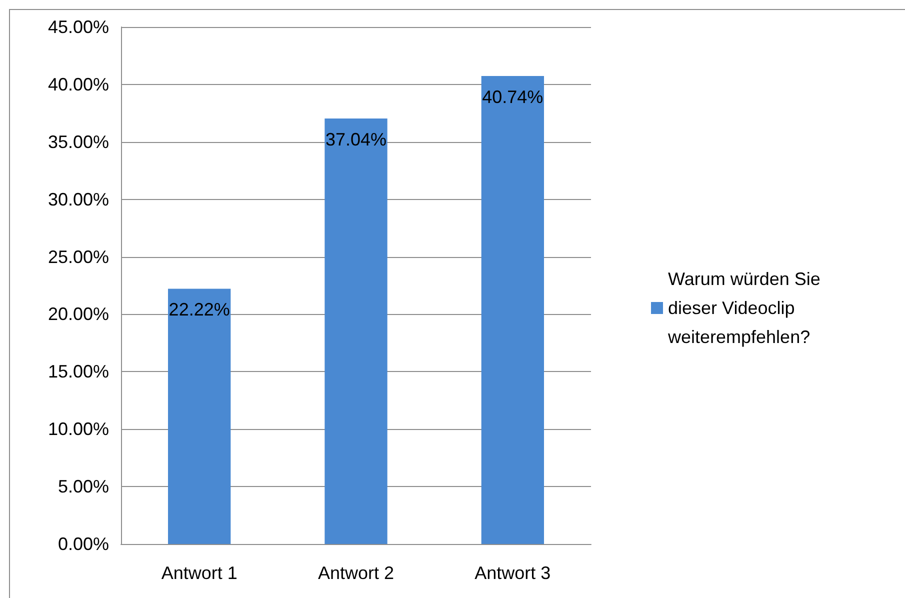 This screenshot has width=905, height=598. I want to click on y-tick-label: 5.00%, so click(83, 486).